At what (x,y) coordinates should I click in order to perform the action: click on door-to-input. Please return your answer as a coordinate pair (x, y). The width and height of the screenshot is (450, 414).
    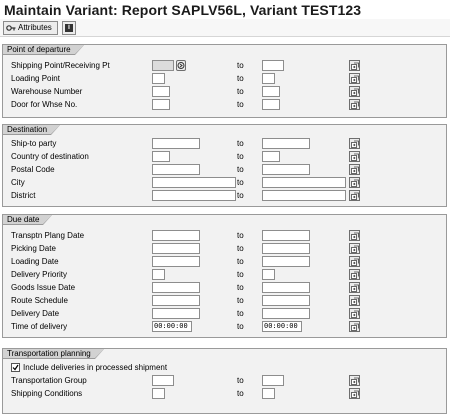
    Looking at the image, I should click on (271, 104).